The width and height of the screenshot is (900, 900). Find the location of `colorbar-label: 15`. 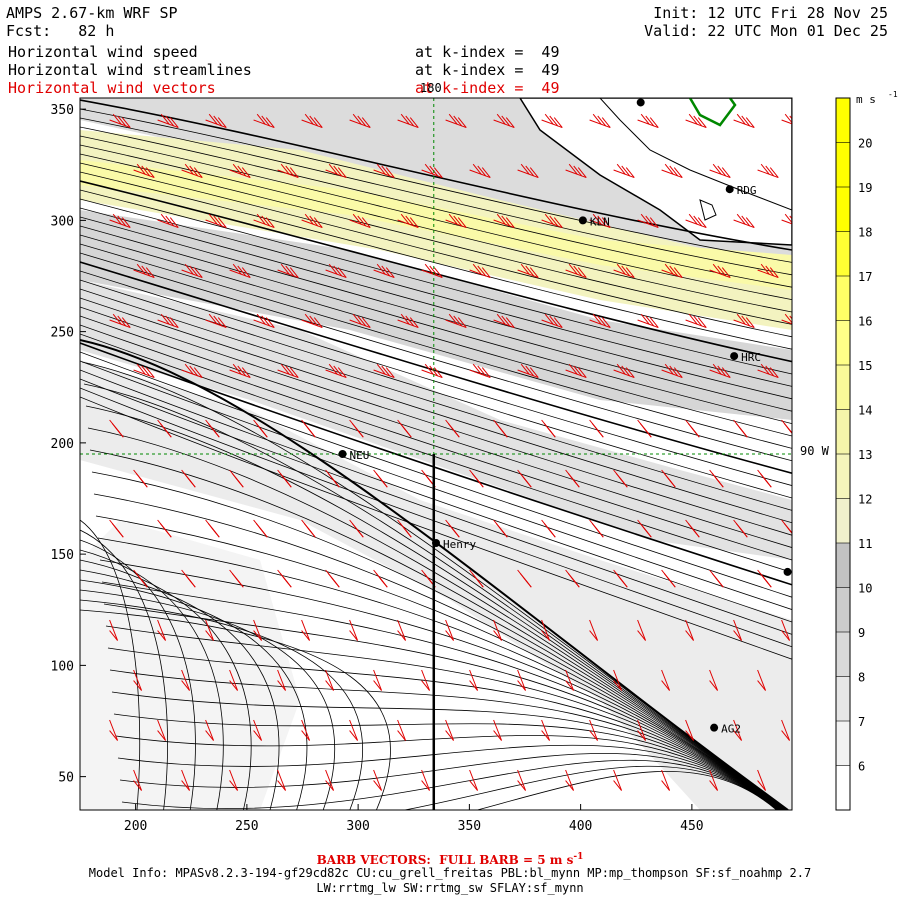

colorbar-label: 15 is located at coordinates (865, 366).